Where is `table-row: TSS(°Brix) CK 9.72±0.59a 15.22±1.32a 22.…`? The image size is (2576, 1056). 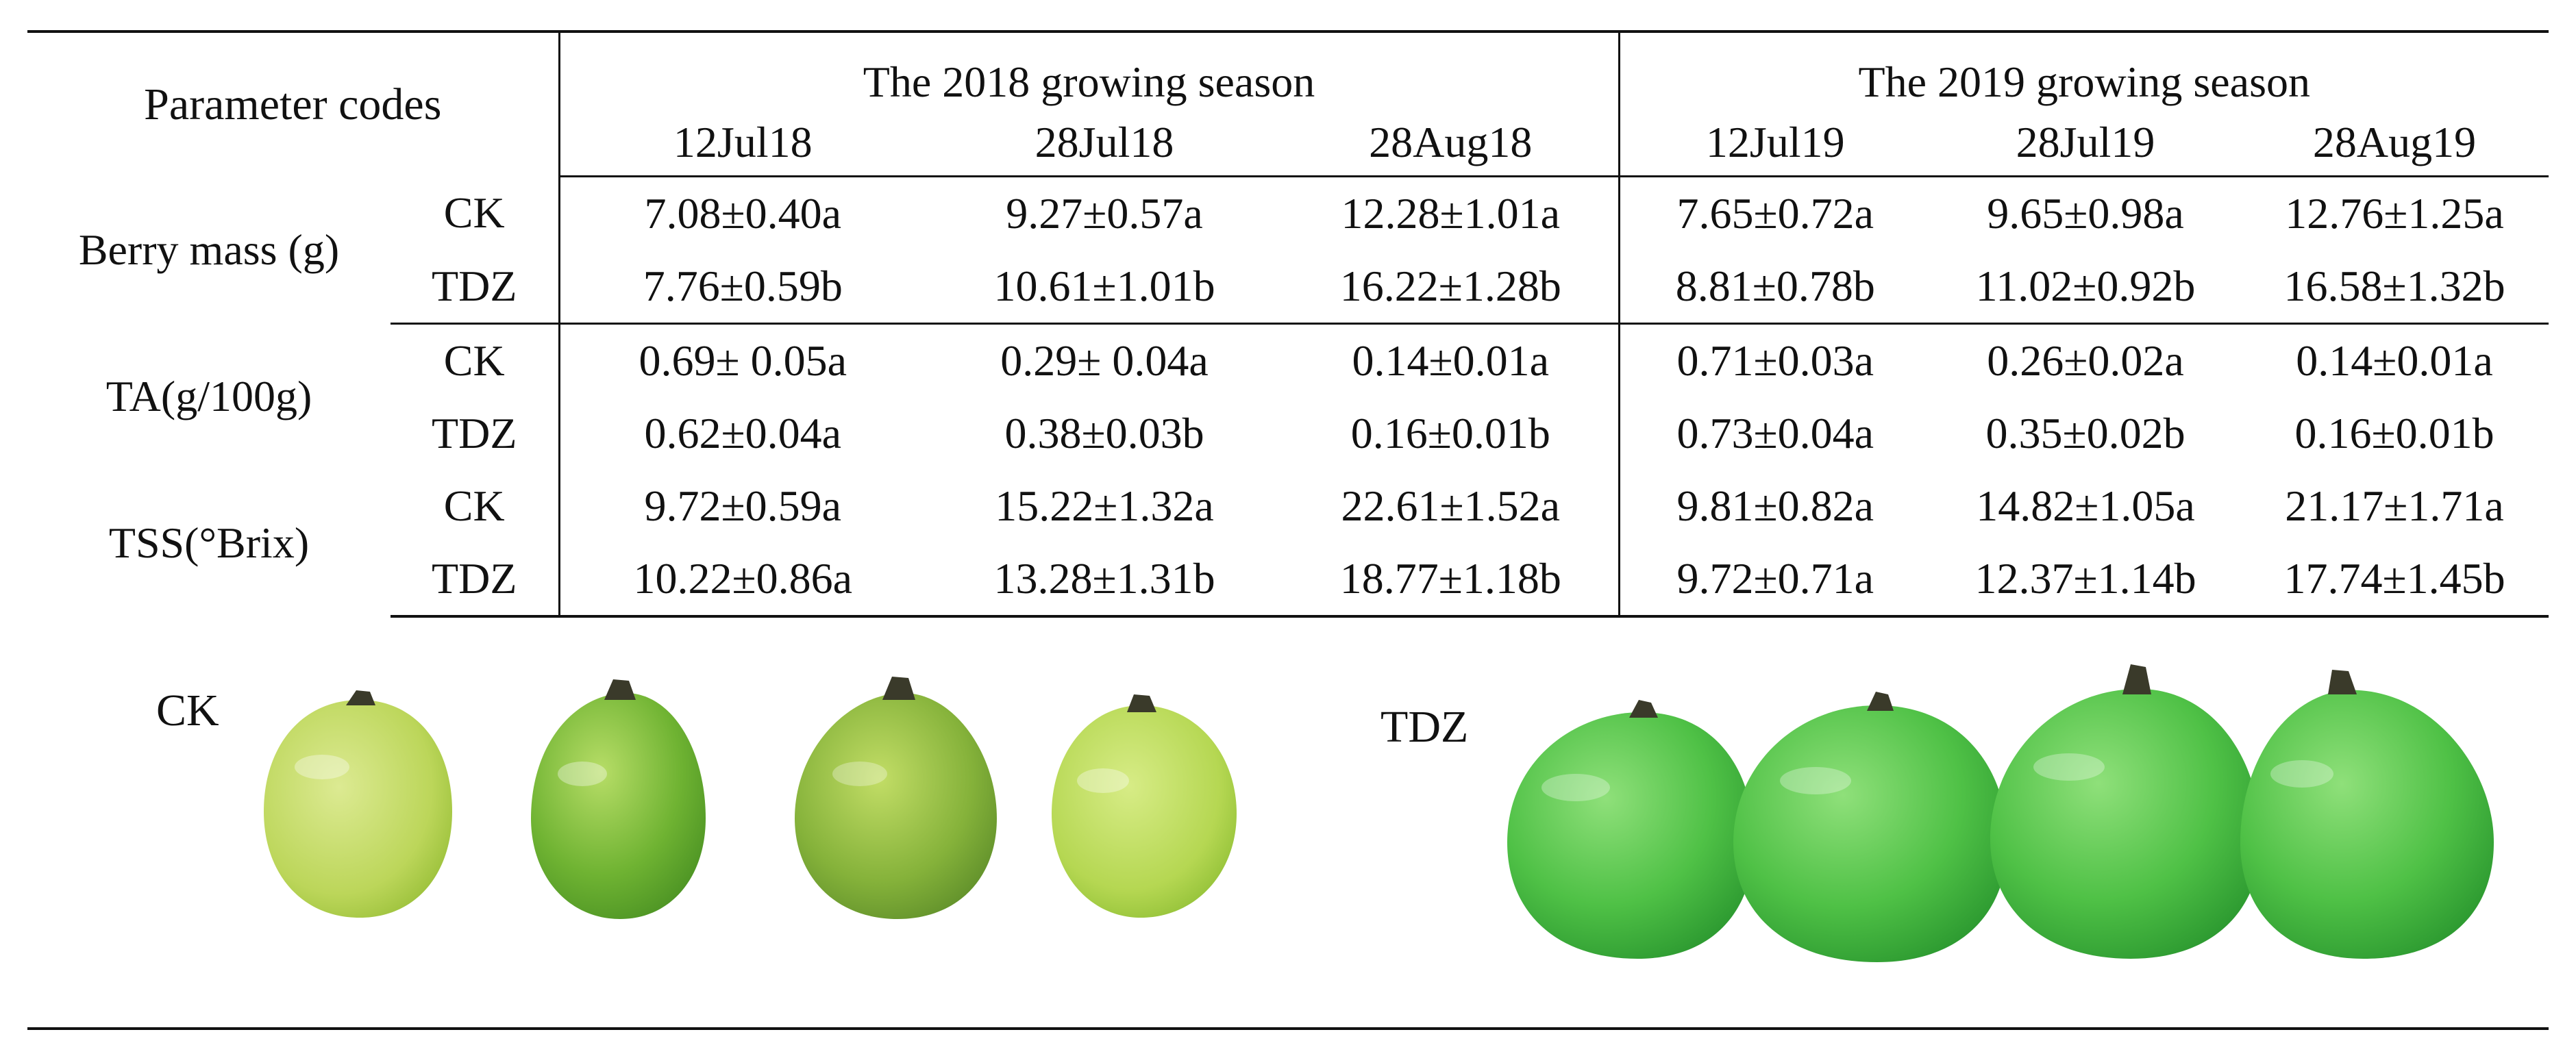
table-row: TSS(°Brix) CK 9.72±0.59a 15.22±1.32a 22.… is located at coordinates (1288, 517).